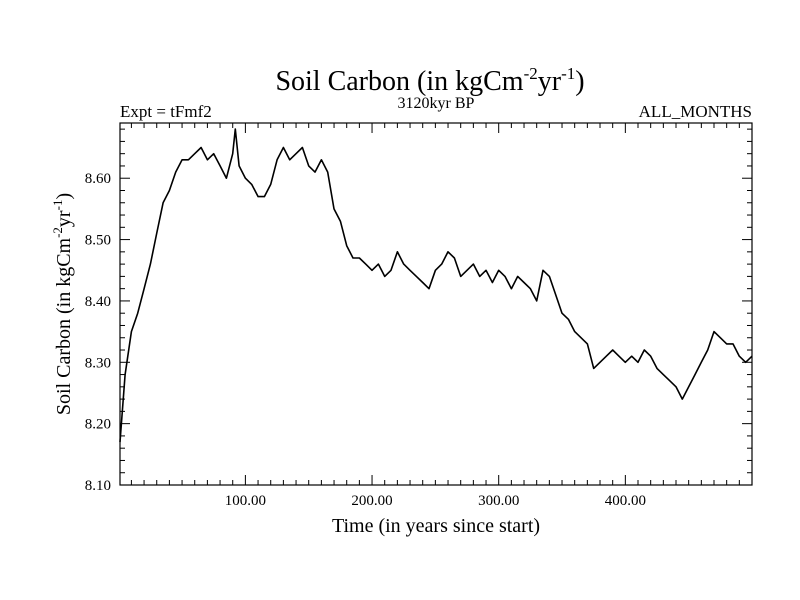 Image resolution: width=800 pixels, height=600 pixels. What do you see at coordinates (498, 501) in the screenshot?
I see `x-tick-label: 300.00` at bounding box center [498, 501].